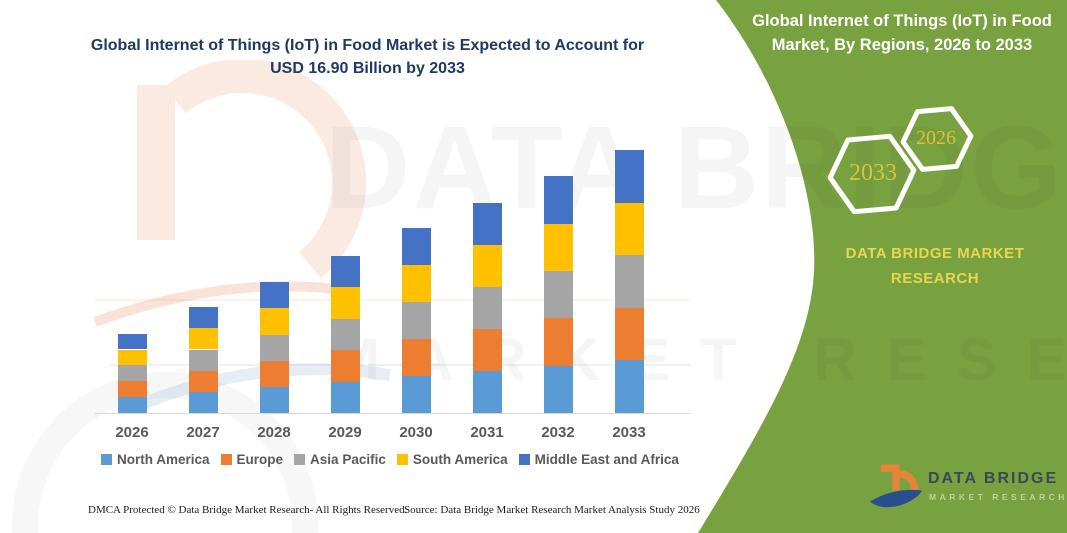  I want to click on legend-item: South America, so click(452, 459).